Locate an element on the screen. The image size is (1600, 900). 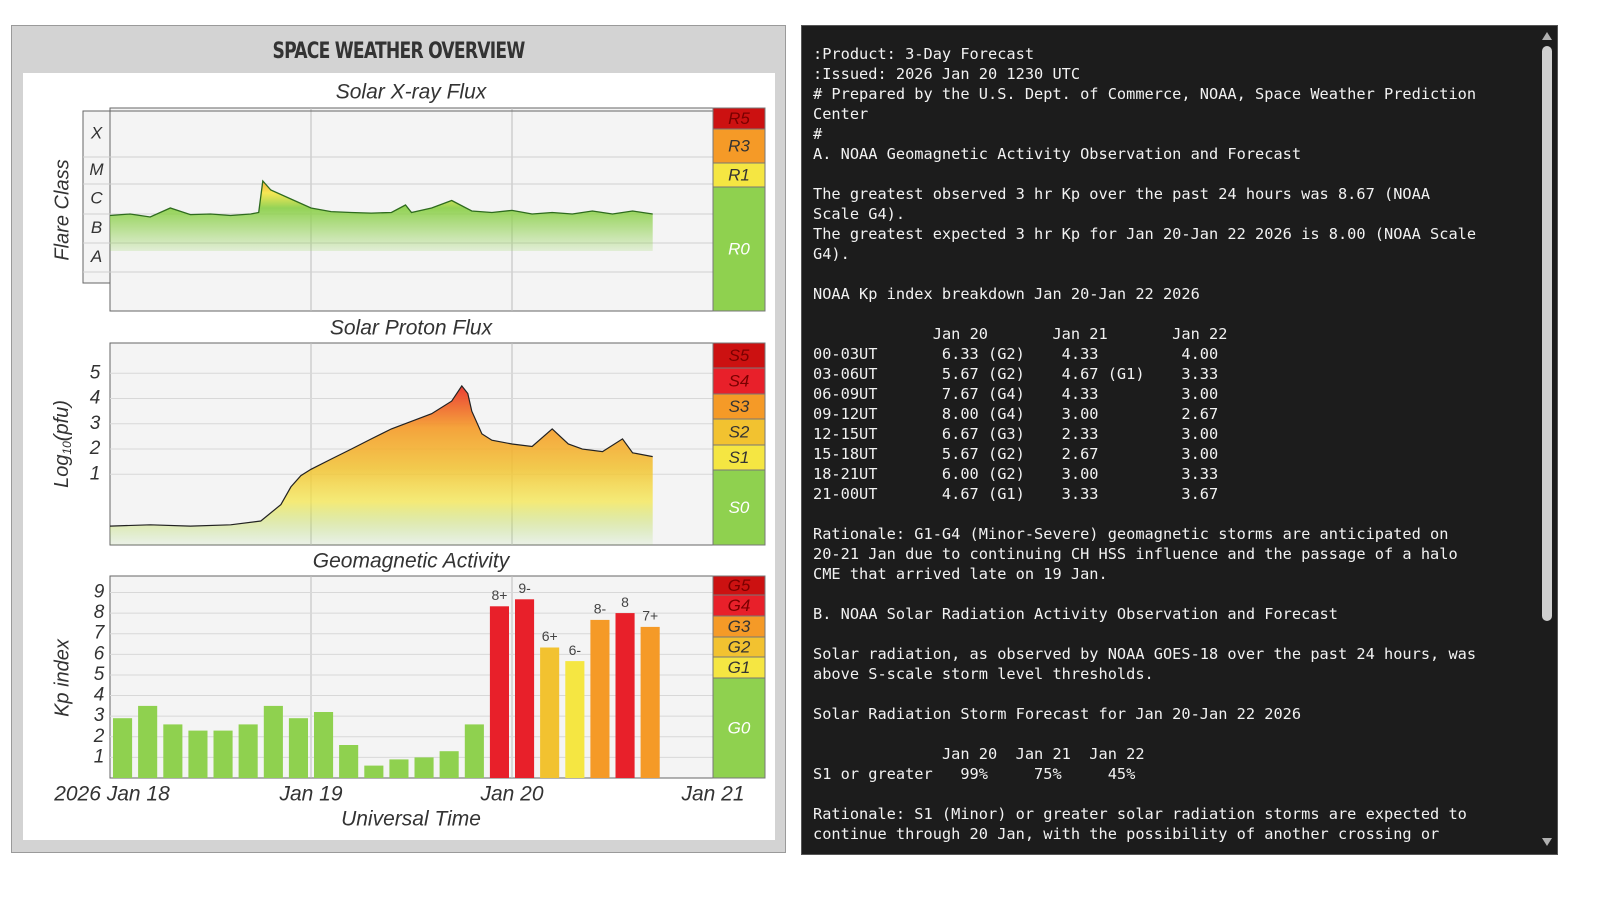
kp-scale-label: G4 is located at coordinates (739, 605).